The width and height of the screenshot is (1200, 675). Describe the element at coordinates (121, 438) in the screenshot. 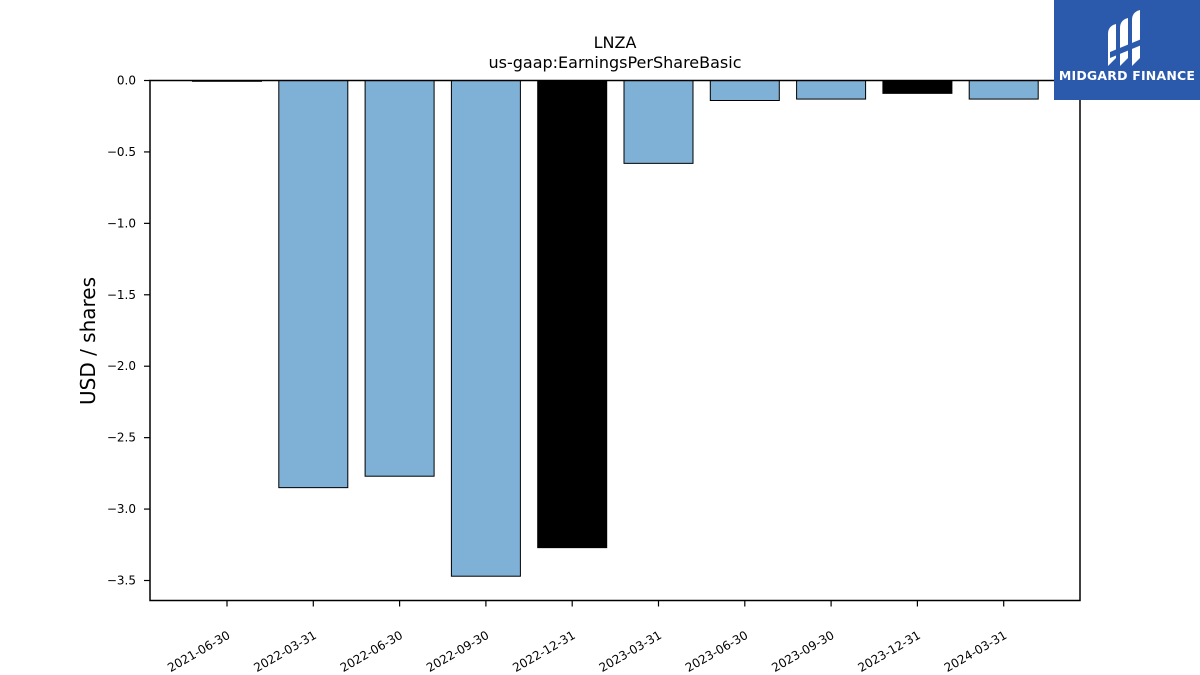

I see `y-tick-label-5: −2.5` at that location.